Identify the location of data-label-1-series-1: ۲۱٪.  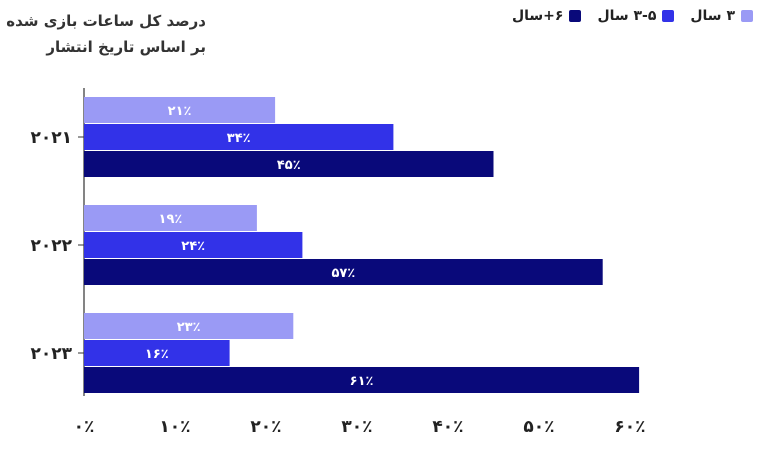
(180, 111).